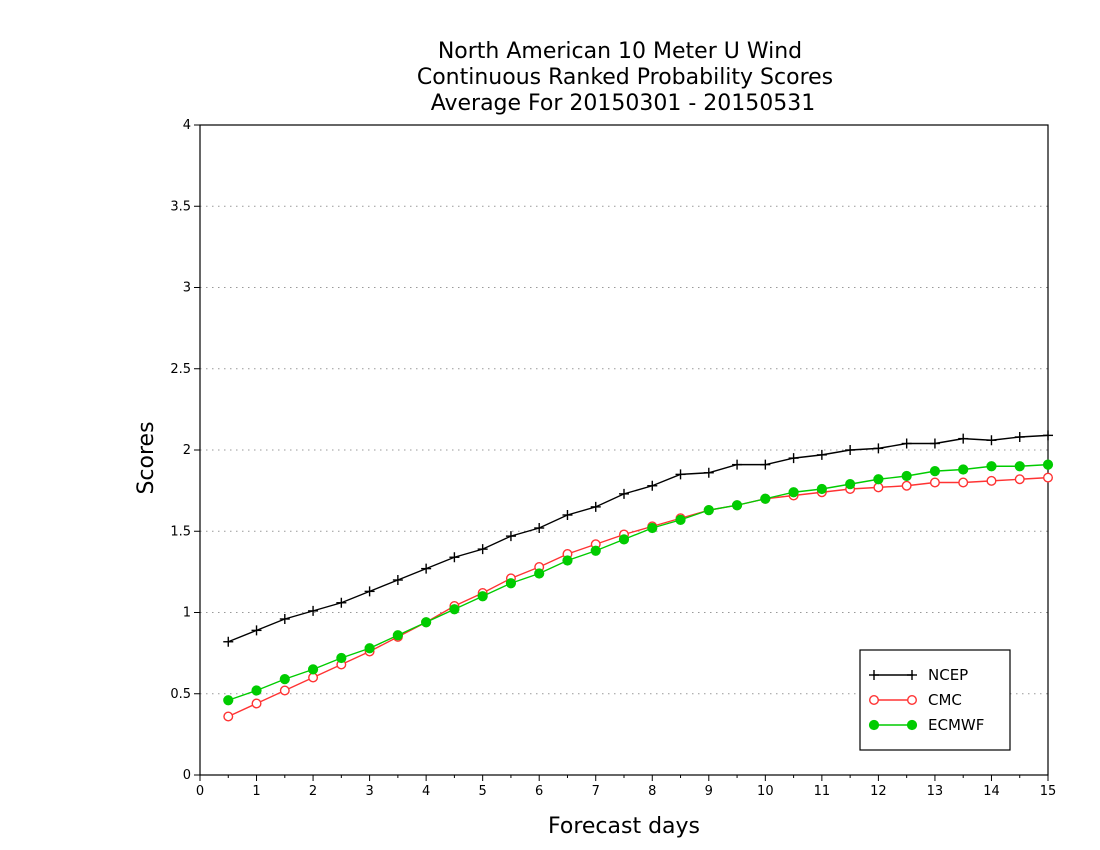 This screenshot has height=850, width=1100. I want to click on chart-title-line-1: North American 10 Meter U Wind, so click(620, 51).